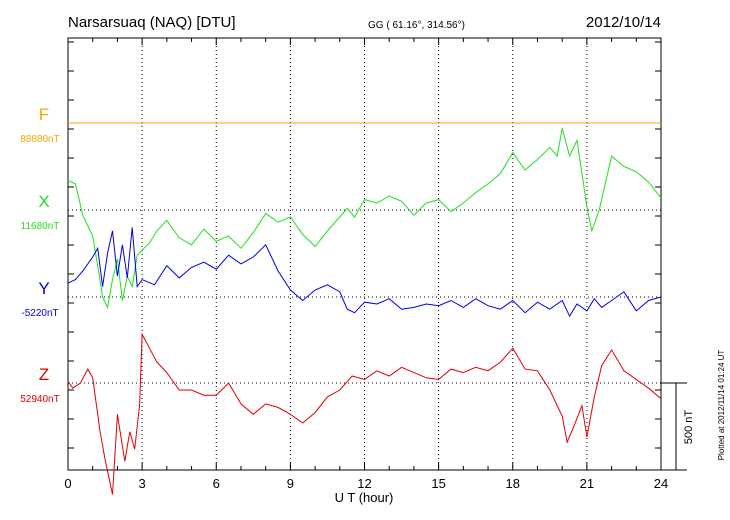 The image size is (730, 520). I want to click on baseline-value-y: -5220nT, so click(39, 313).